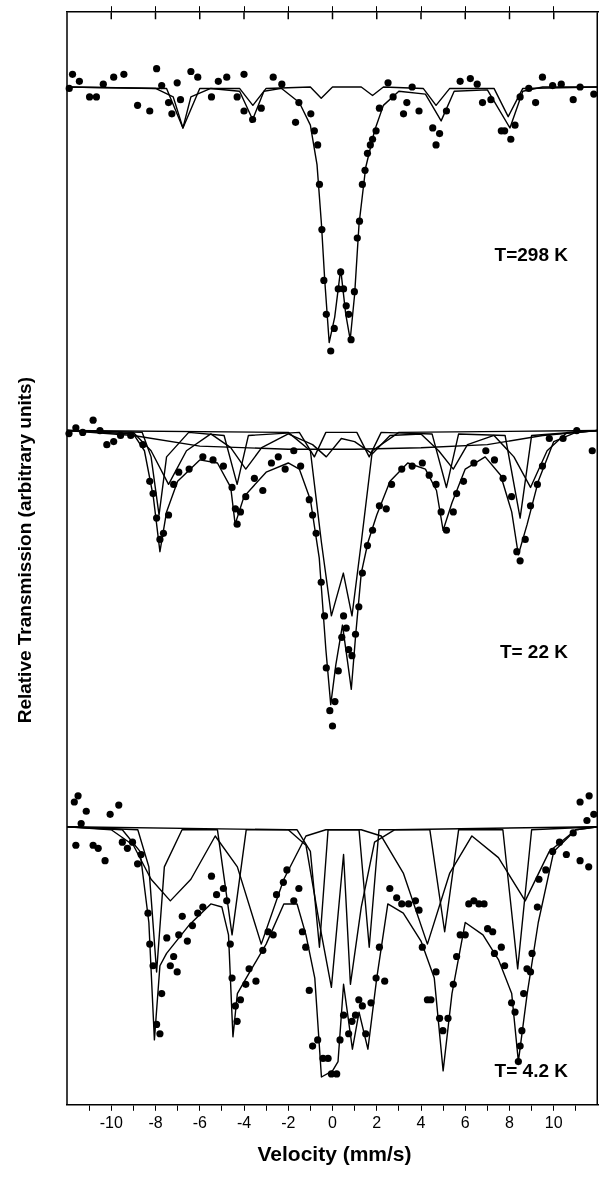  Describe the element at coordinates (199, 1122) in the screenshot. I see `x-tick-label: -6` at that location.